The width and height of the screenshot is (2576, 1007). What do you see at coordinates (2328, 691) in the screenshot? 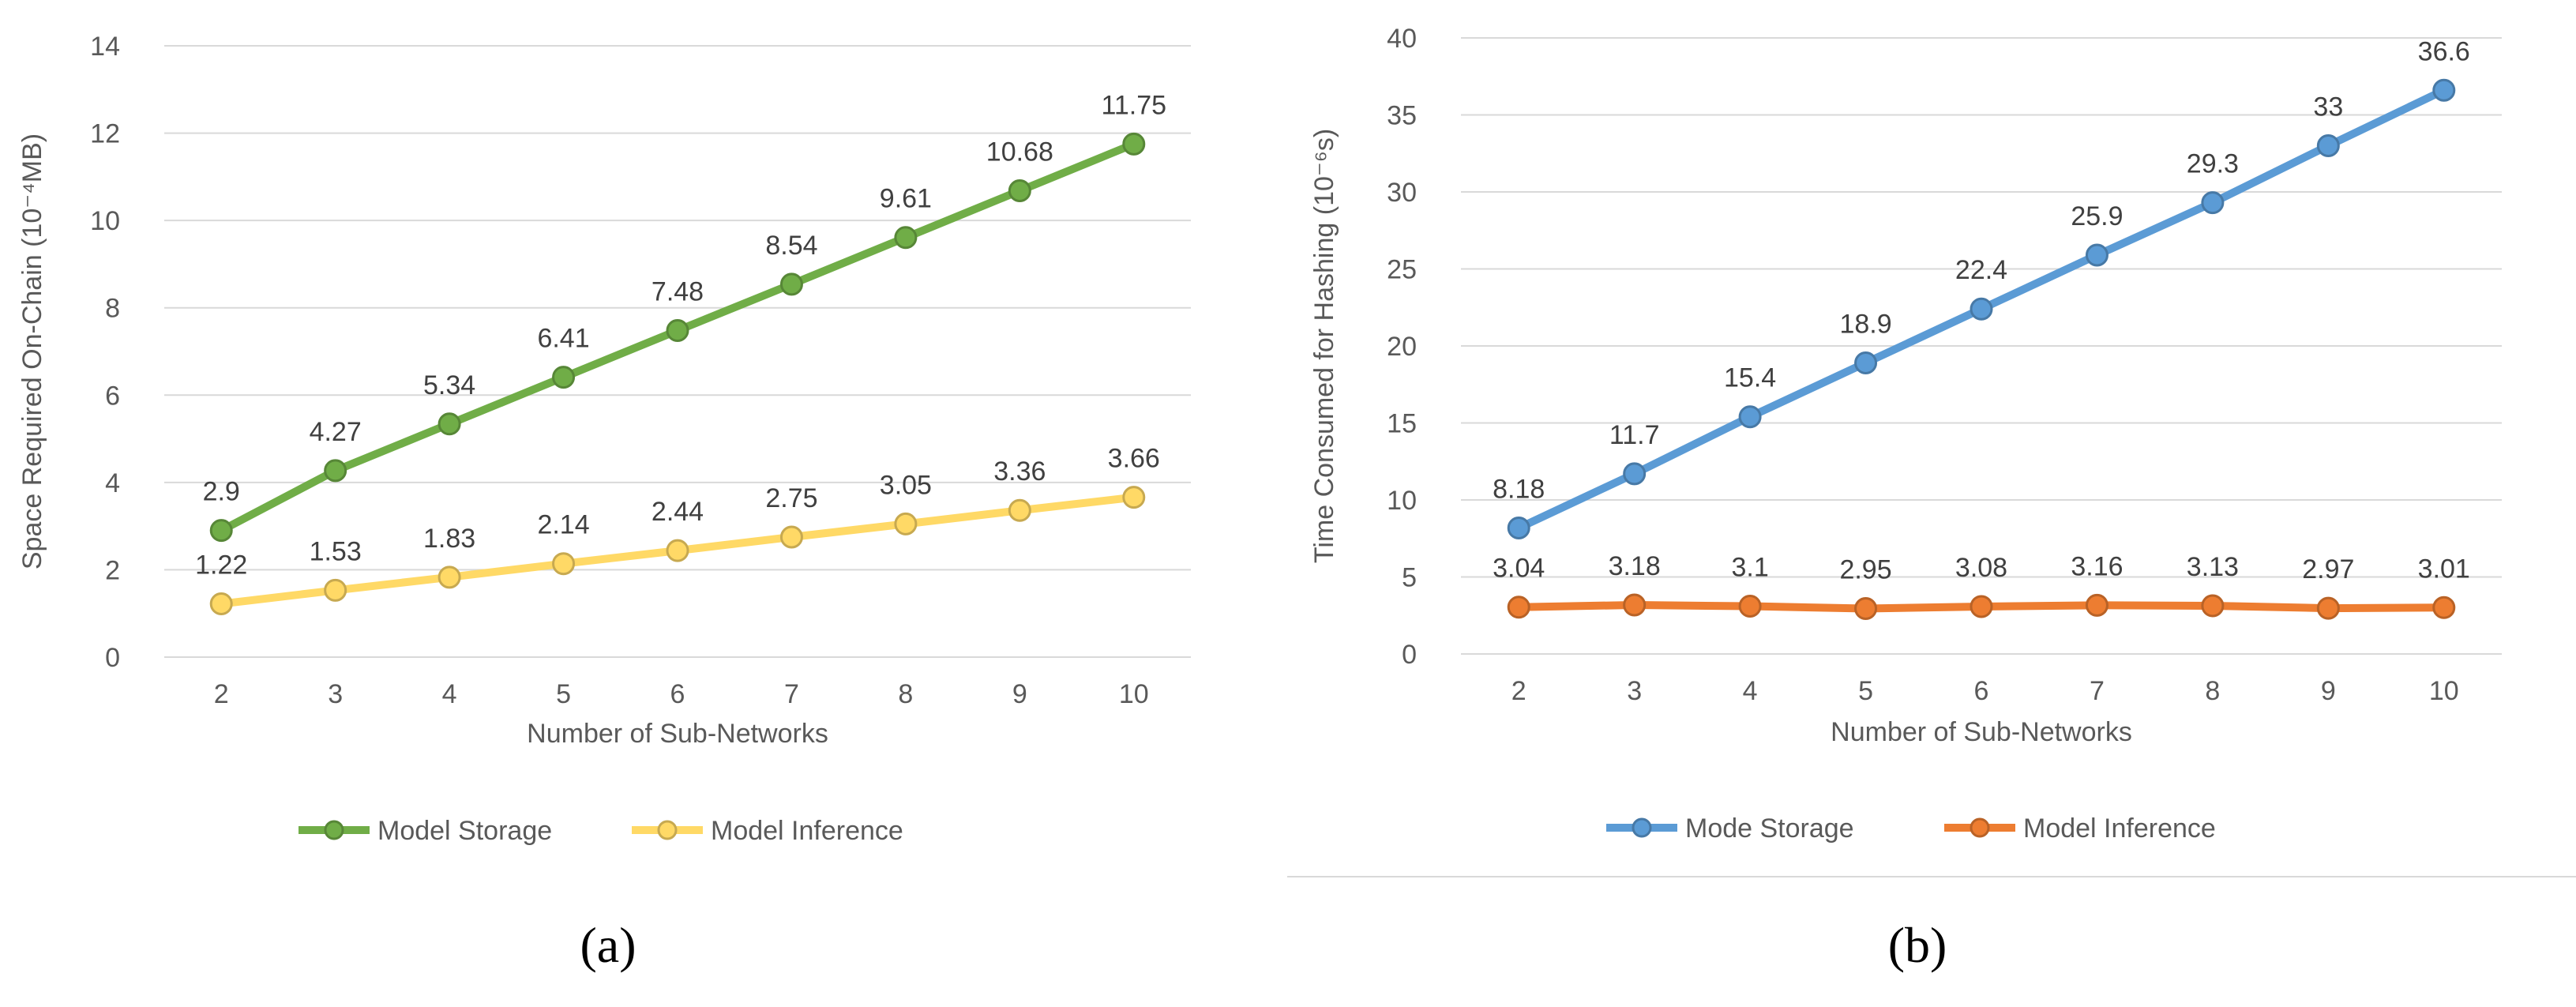
I see `x-tick-b-7: 9` at bounding box center [2328, 691].